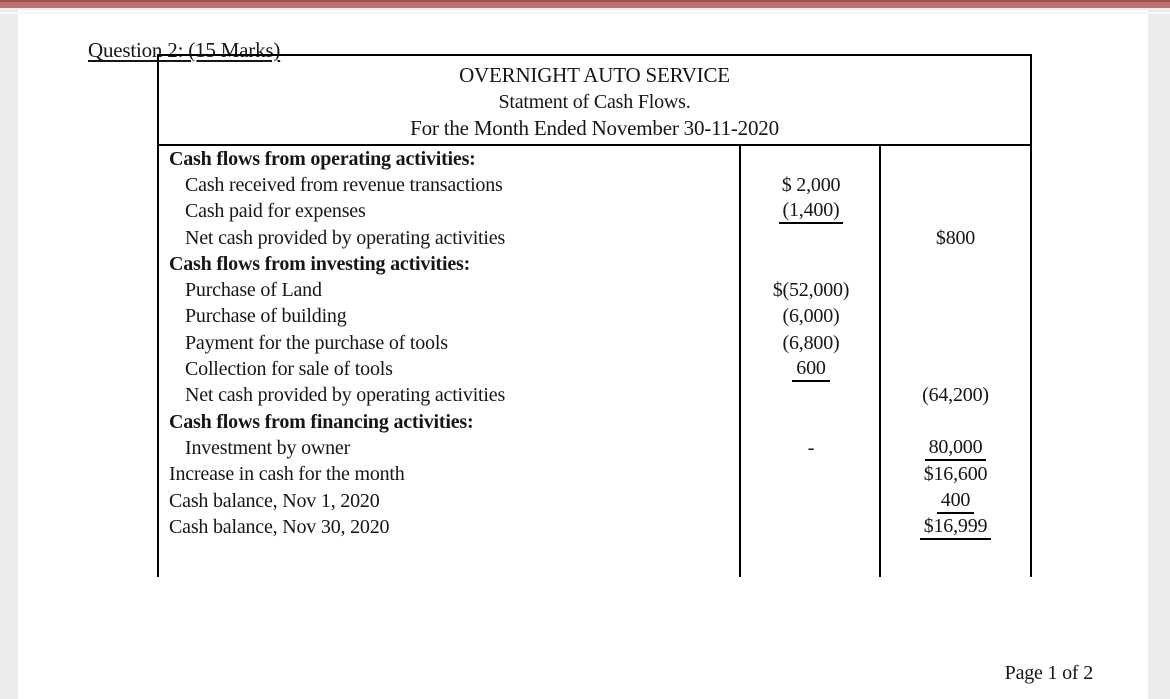  I want to click on row-label: Cash flows from operating activities:, so click(322, 158).